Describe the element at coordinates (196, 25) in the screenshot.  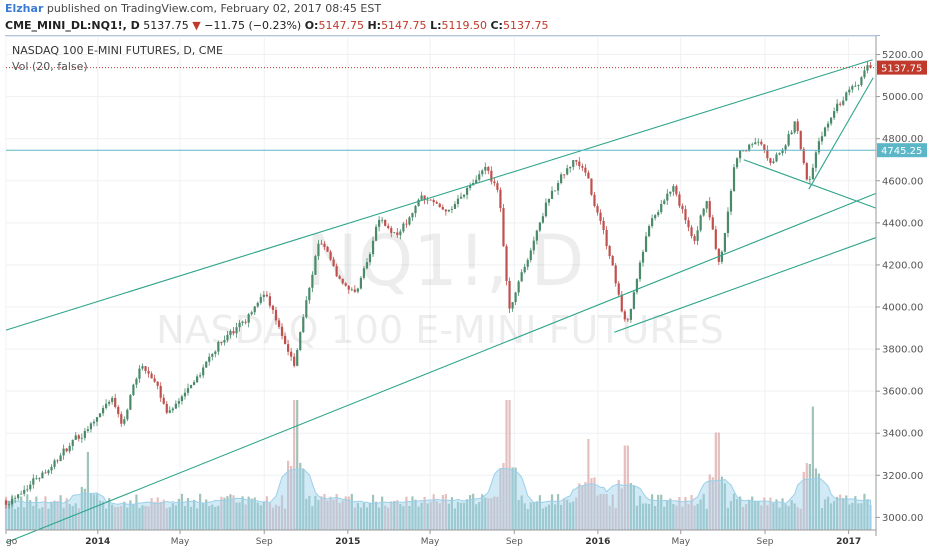
I see `down-arrow-icon: ▼` at that location.